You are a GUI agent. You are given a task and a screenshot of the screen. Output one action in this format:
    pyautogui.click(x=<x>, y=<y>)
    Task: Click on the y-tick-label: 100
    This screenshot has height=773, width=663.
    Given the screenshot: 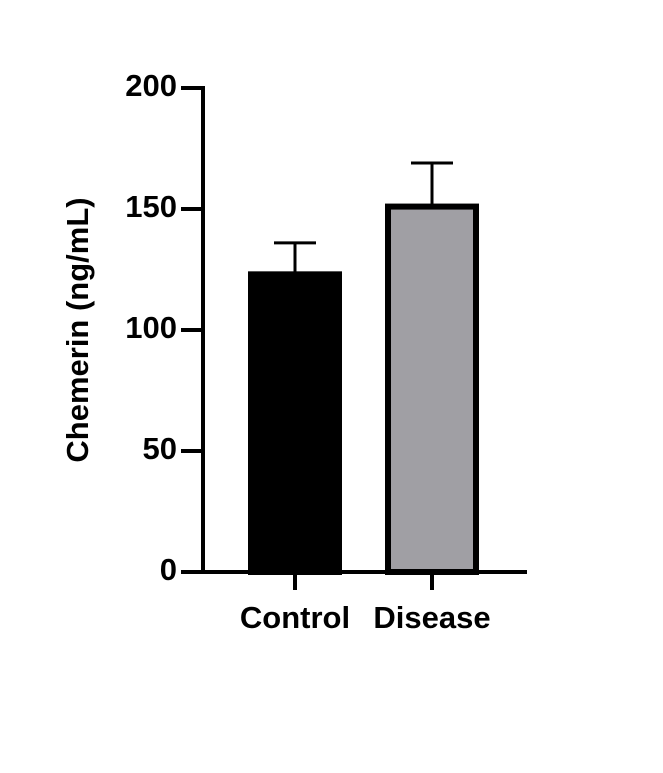 What is the action you would take?
    pyautogui.click(x=151, y=327)
    